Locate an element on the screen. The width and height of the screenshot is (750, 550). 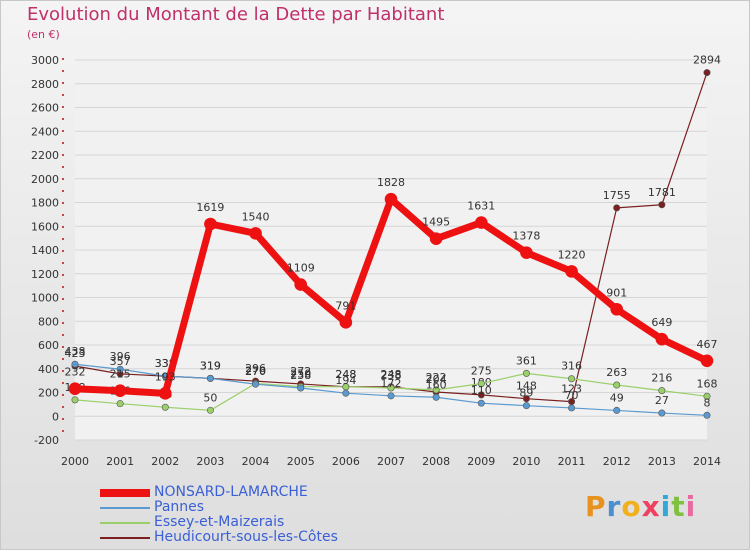
data-label: 238 is located at coordinates (300, 375).